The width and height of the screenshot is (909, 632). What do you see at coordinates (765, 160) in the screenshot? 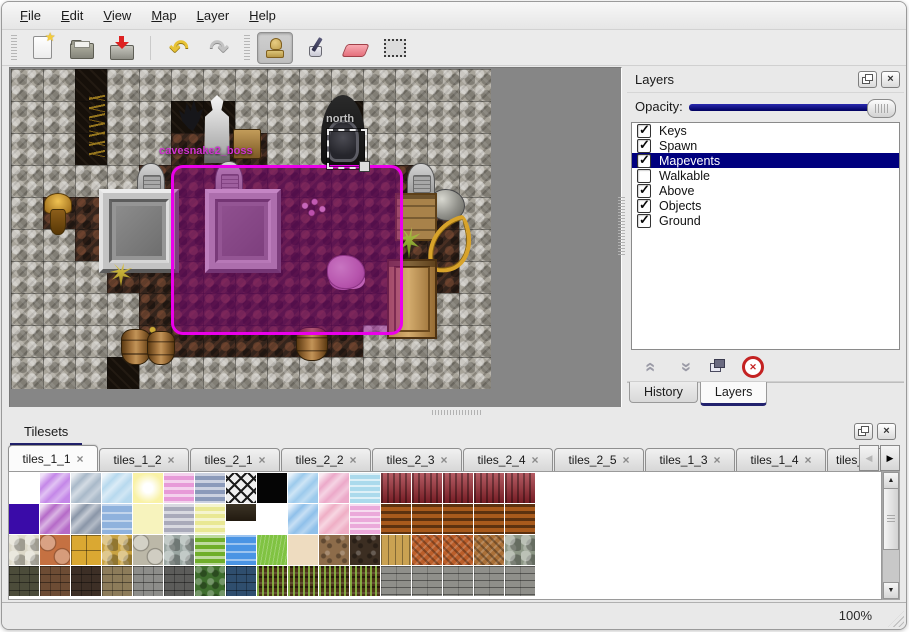
I see `layer-row-mapevents: Mapevents` at bounding box center [765, 160].